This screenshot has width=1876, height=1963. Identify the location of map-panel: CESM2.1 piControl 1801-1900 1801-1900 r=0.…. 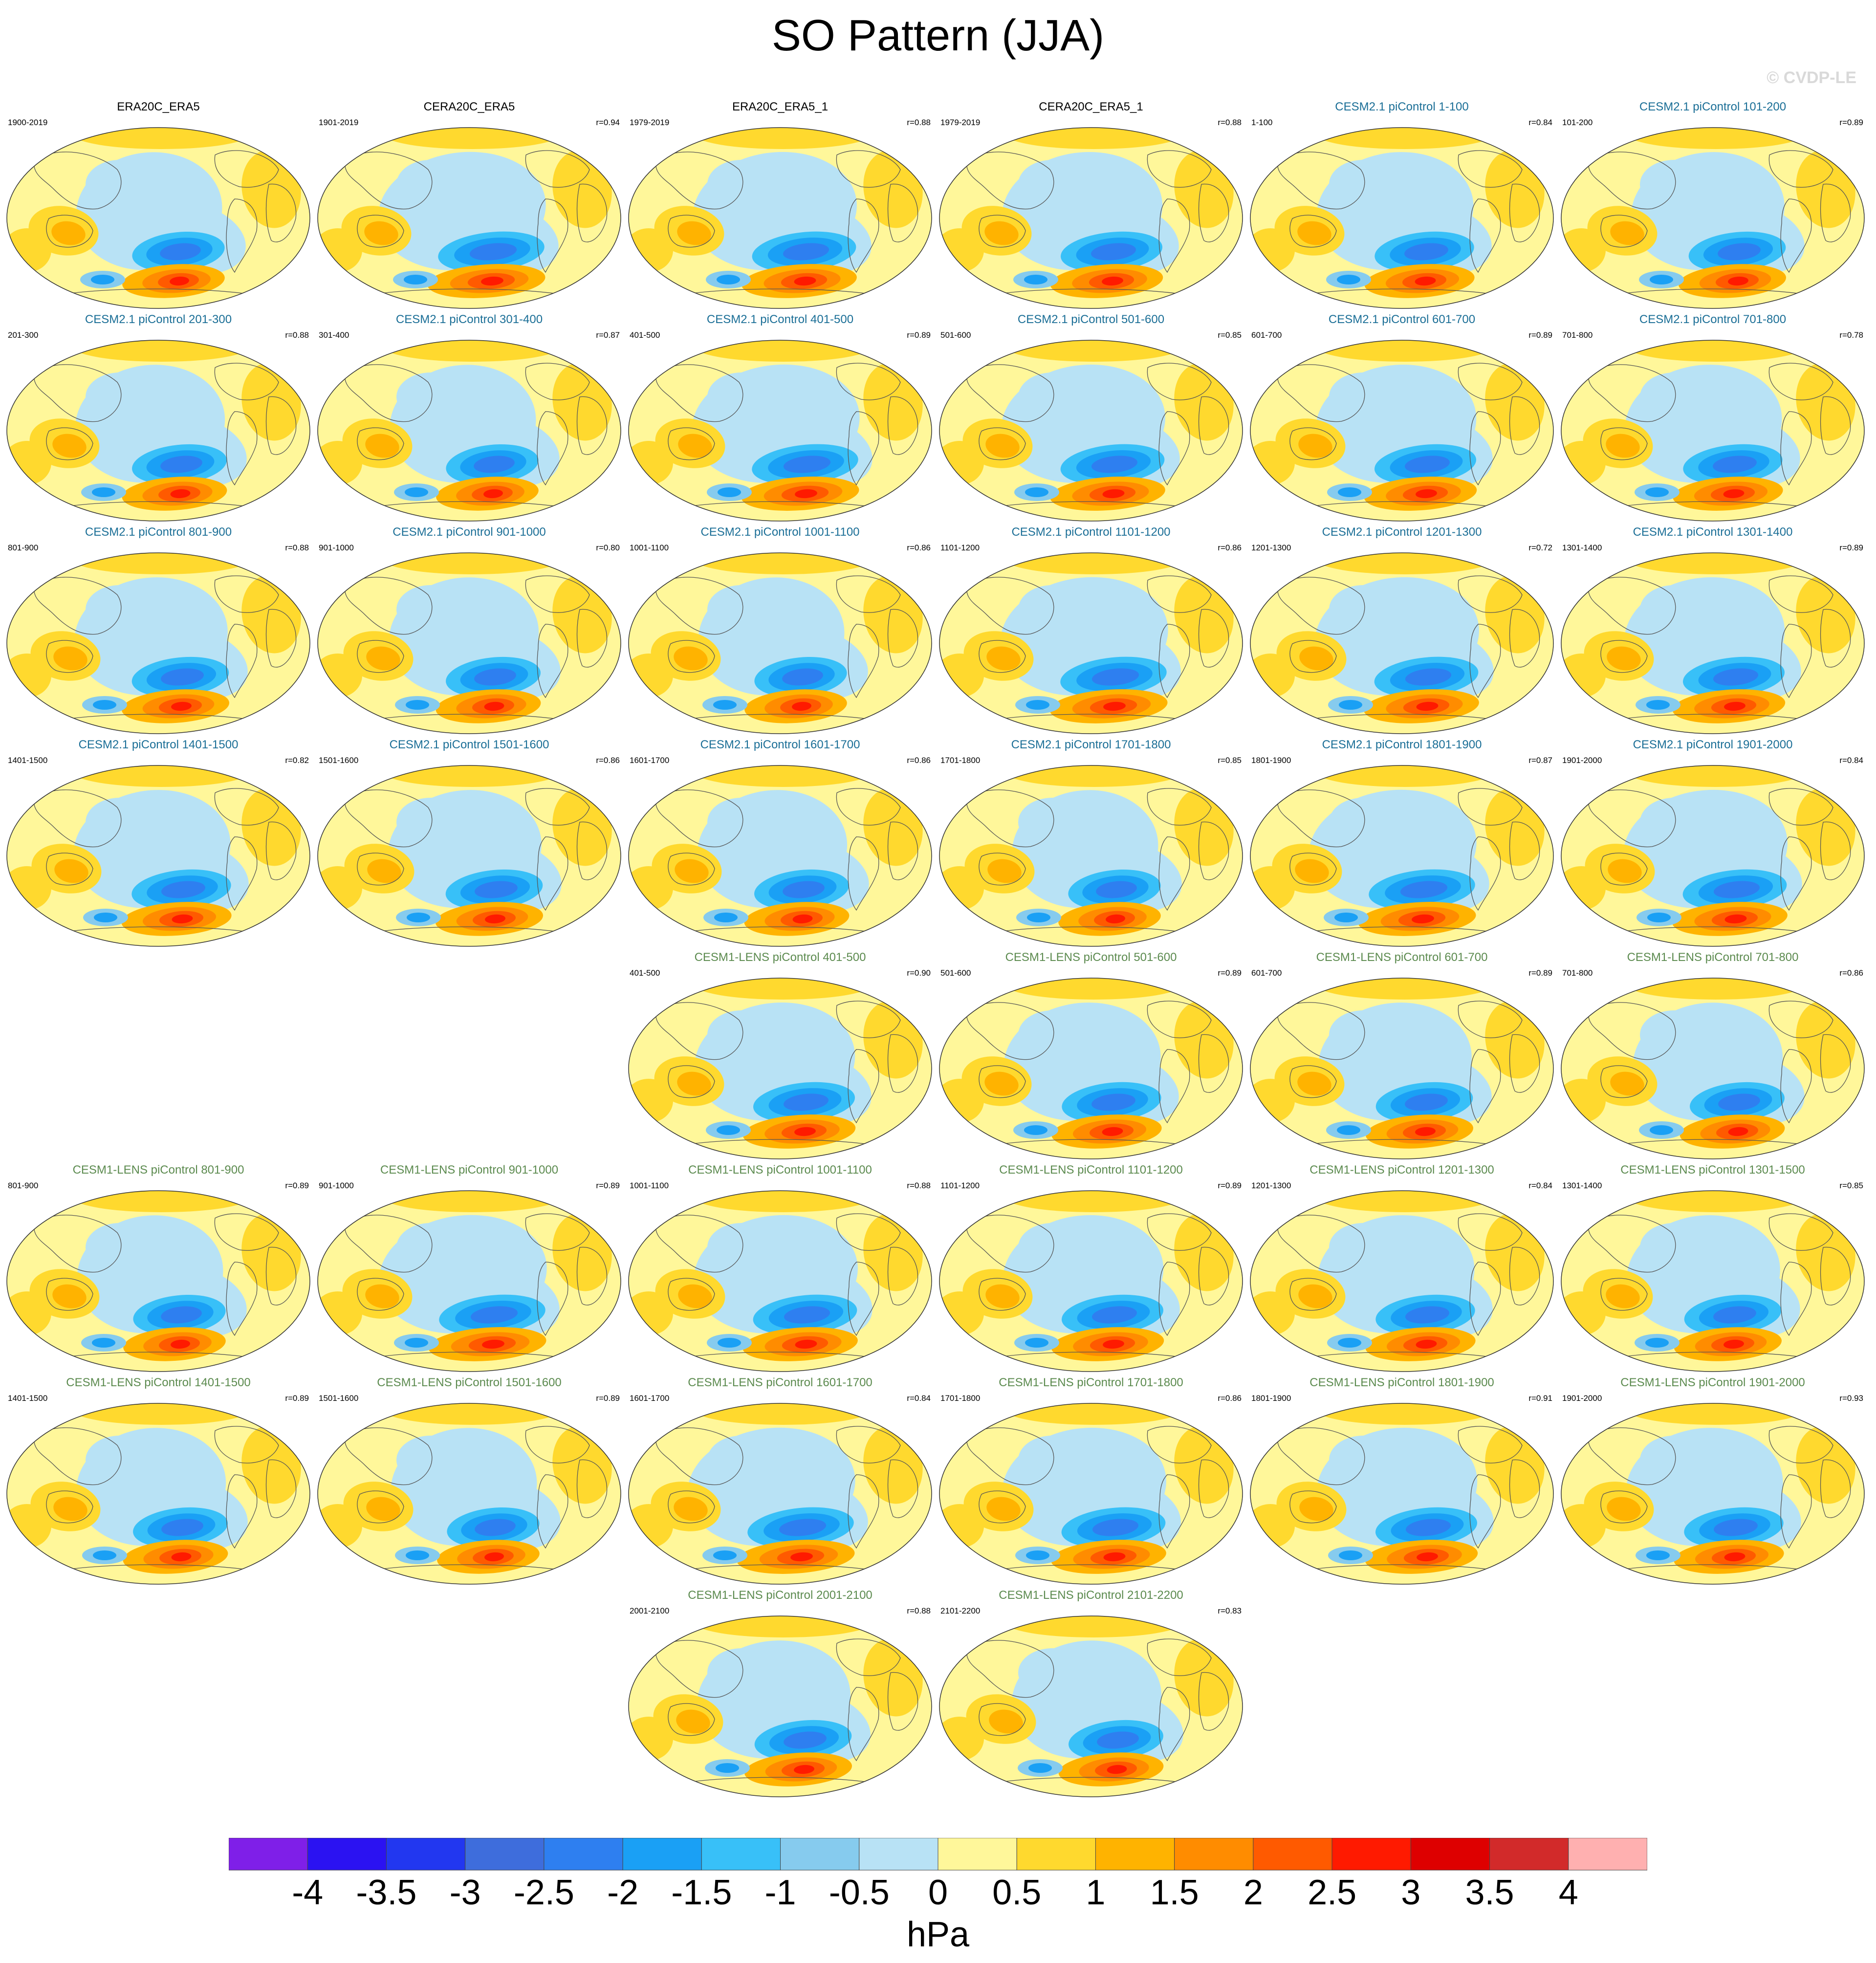
(1401, 843).